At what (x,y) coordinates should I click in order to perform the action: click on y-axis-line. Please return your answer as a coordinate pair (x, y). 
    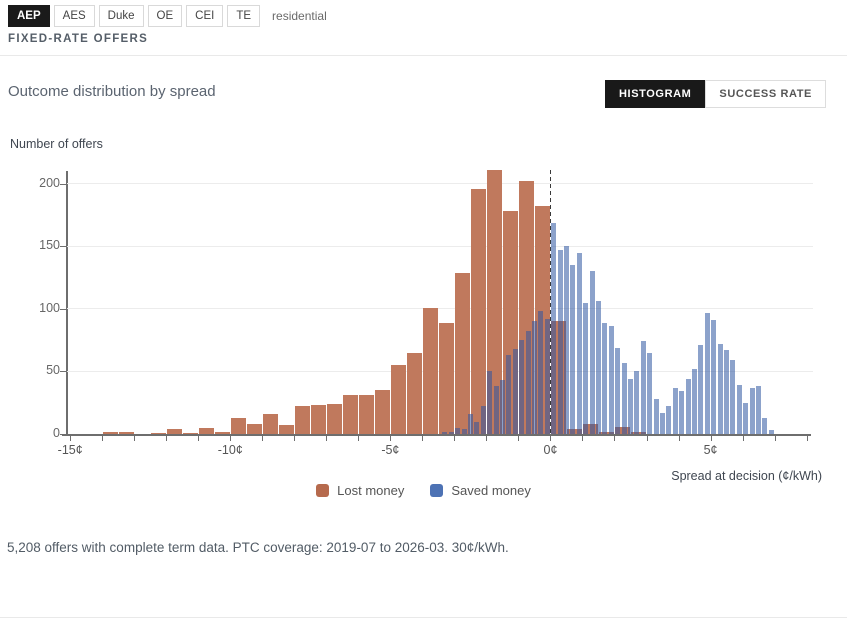
    Looking at the image, I should click on (67, 303).